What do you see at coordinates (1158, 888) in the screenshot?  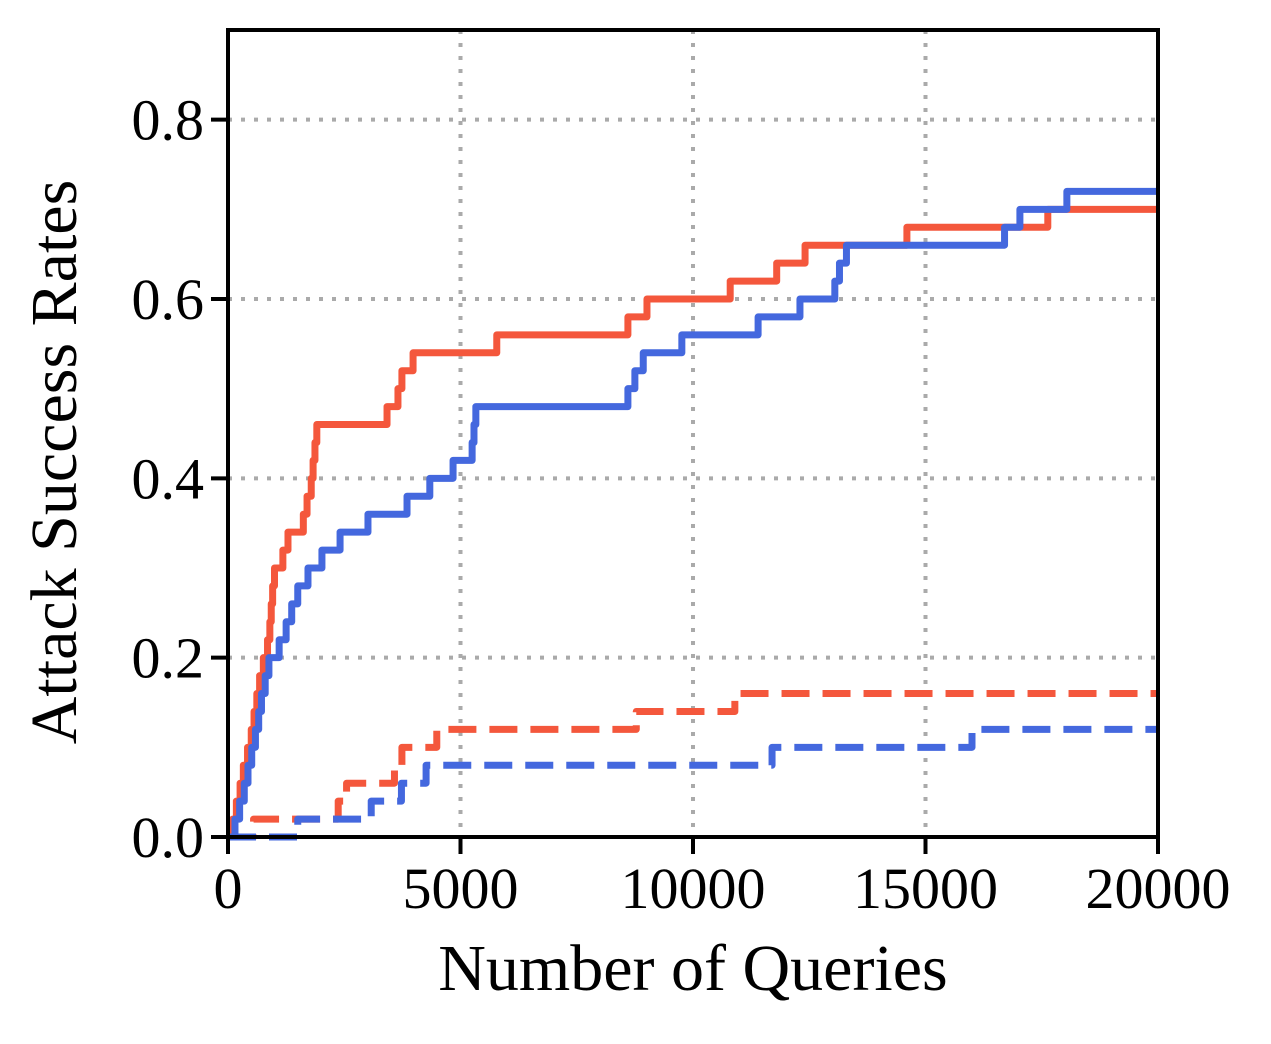 I see `x-tick-label: 20000` at bounding box center [1158, 888].